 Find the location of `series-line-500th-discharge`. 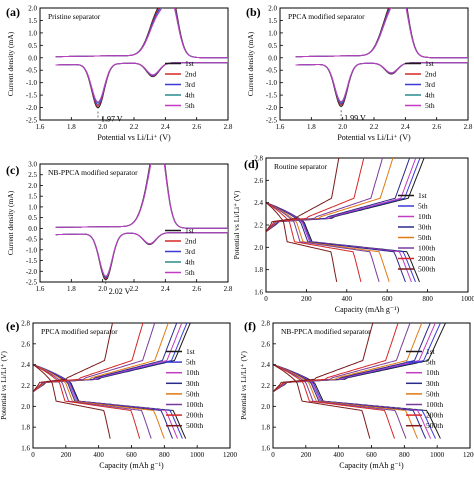

series-line-500th-discharge is located at coordinates (322, 401).